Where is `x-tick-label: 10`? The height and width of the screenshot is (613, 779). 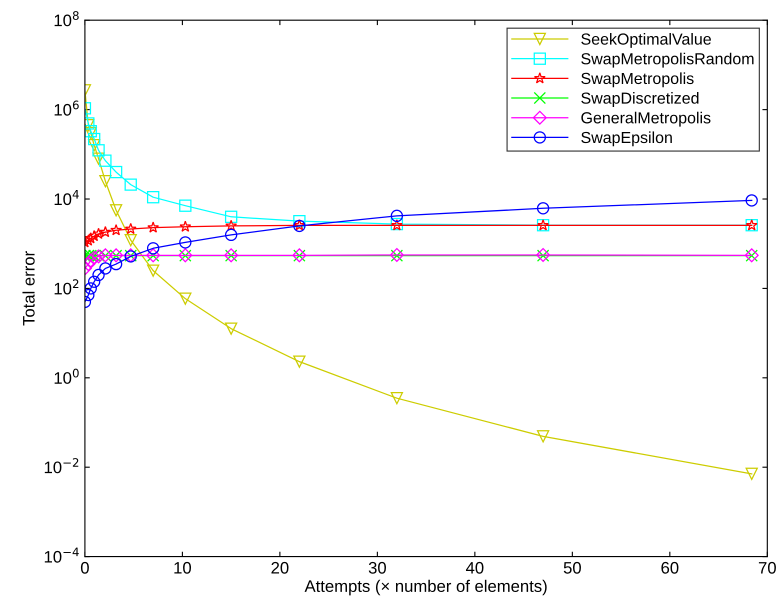 x-tick-label: 10 is located at coordinates (183, 568).